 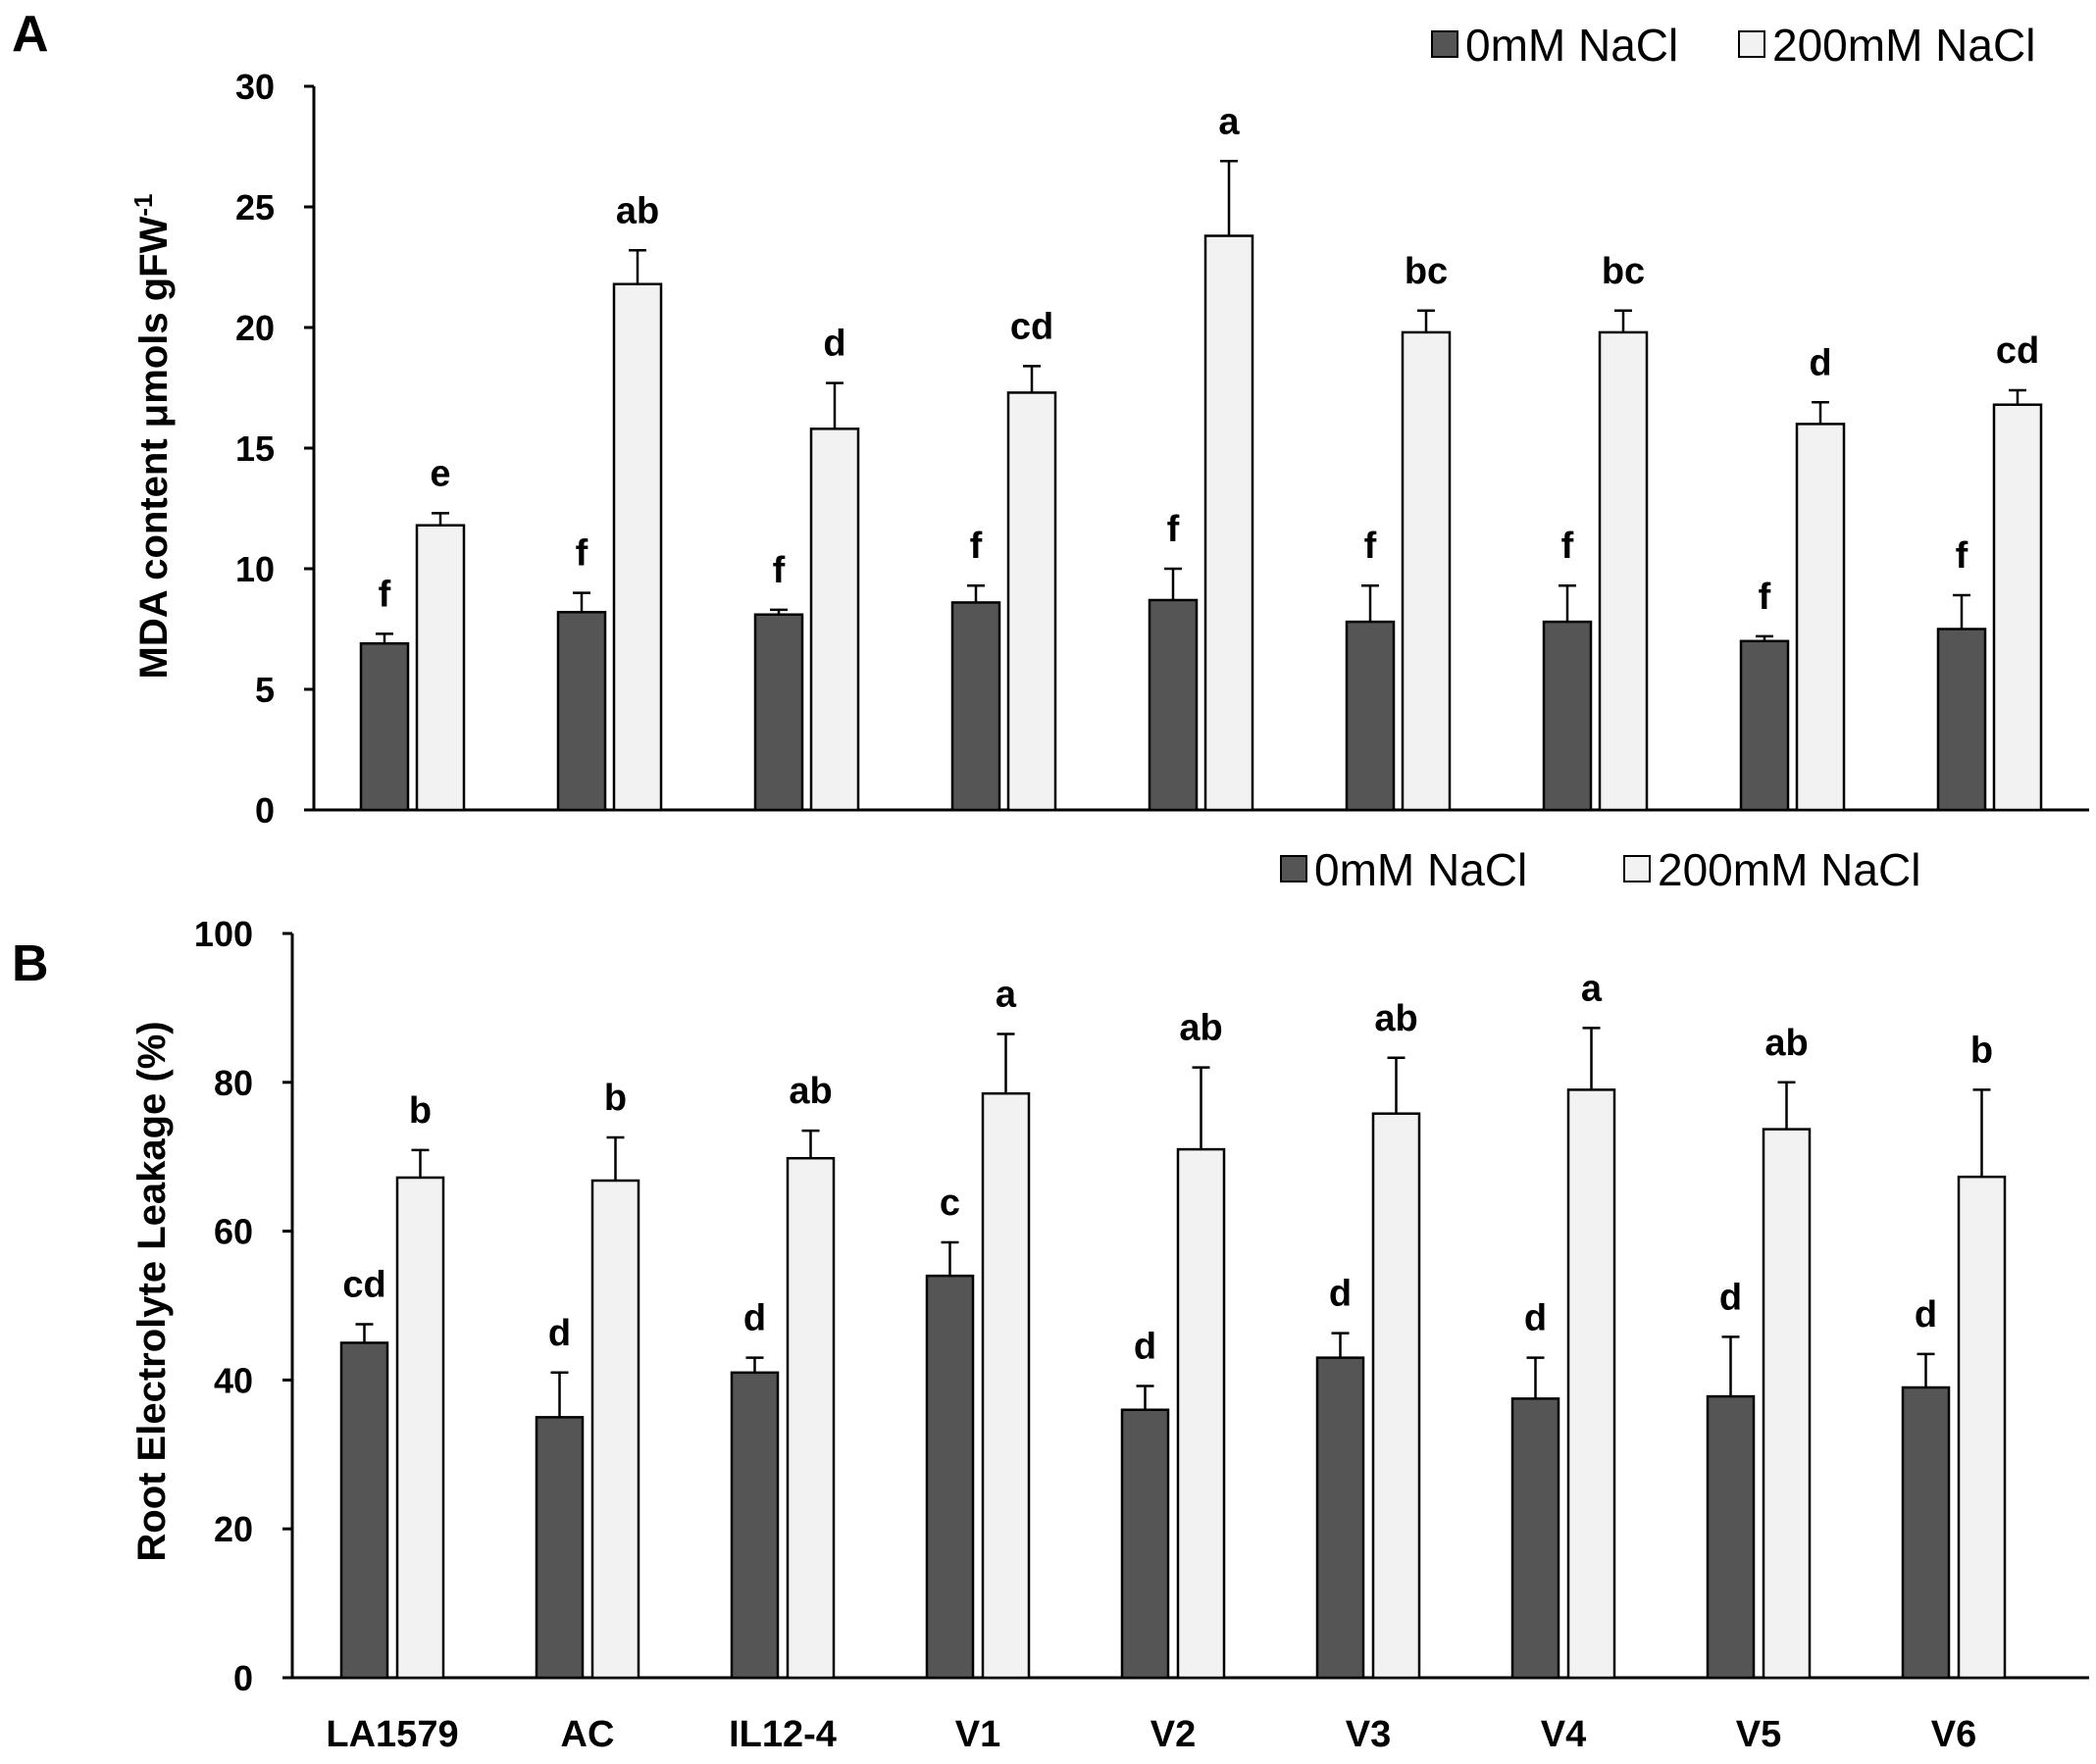 I want to click on y-tick-label: 25, so click(x=255, y=207).